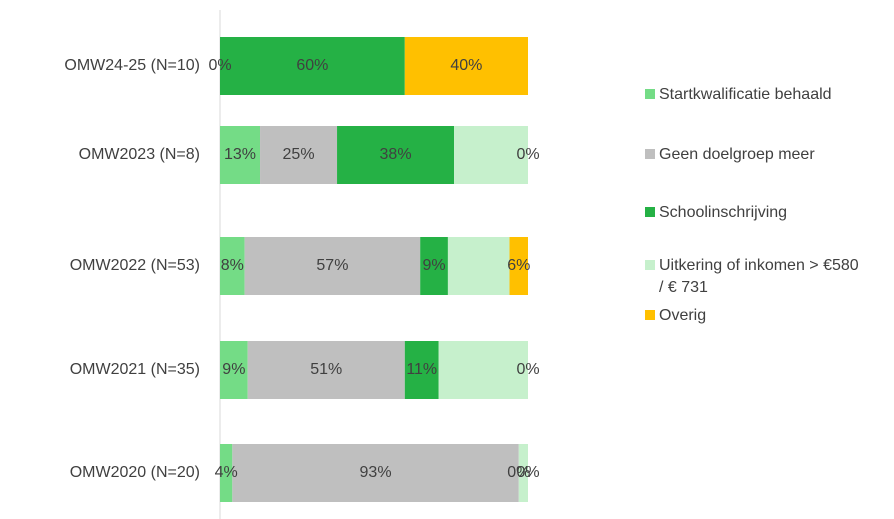 The image size is (894, 519). I want to click on data-label: 40%, so click(466, 65).